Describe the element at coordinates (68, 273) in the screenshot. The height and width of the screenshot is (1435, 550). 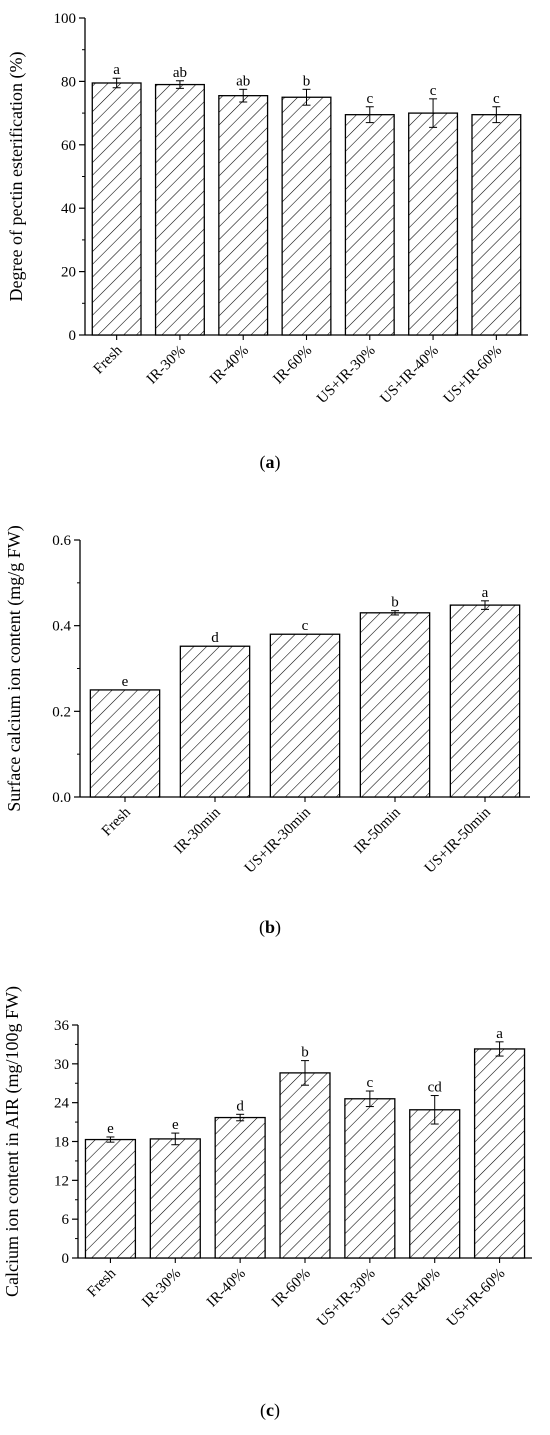
I see `y-tick-label: 20` at that location.